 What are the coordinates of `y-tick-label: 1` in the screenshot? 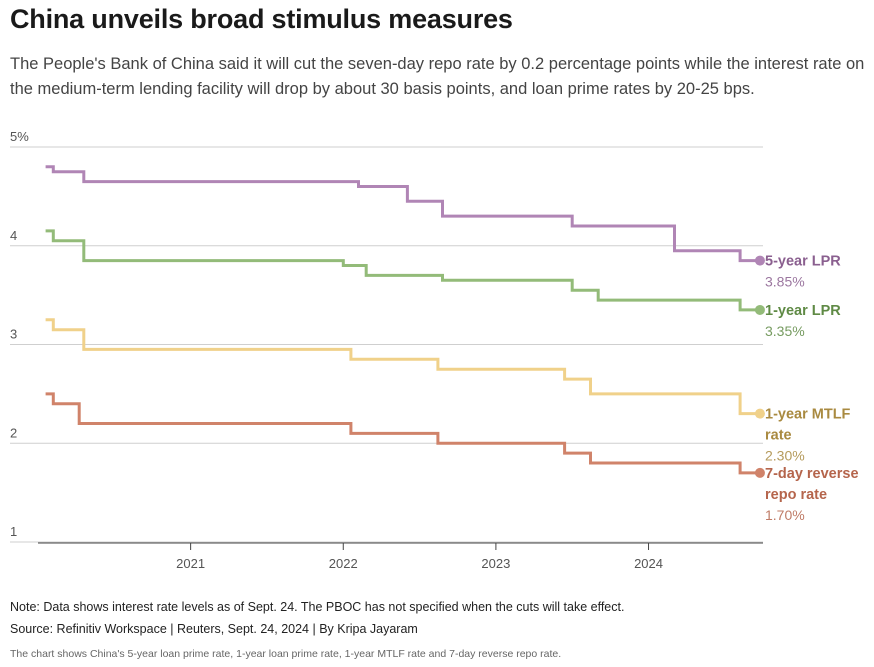 It's located at (13, 531).